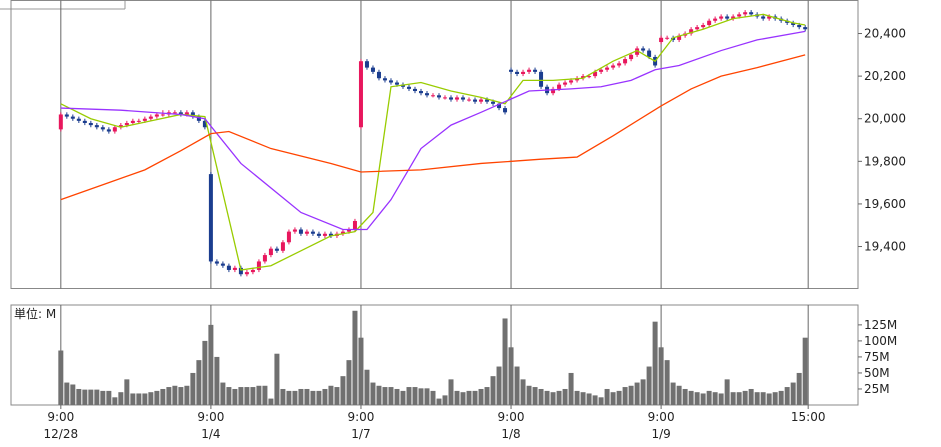  I want to click on y-tick-label: 75M, so click(877, 357).